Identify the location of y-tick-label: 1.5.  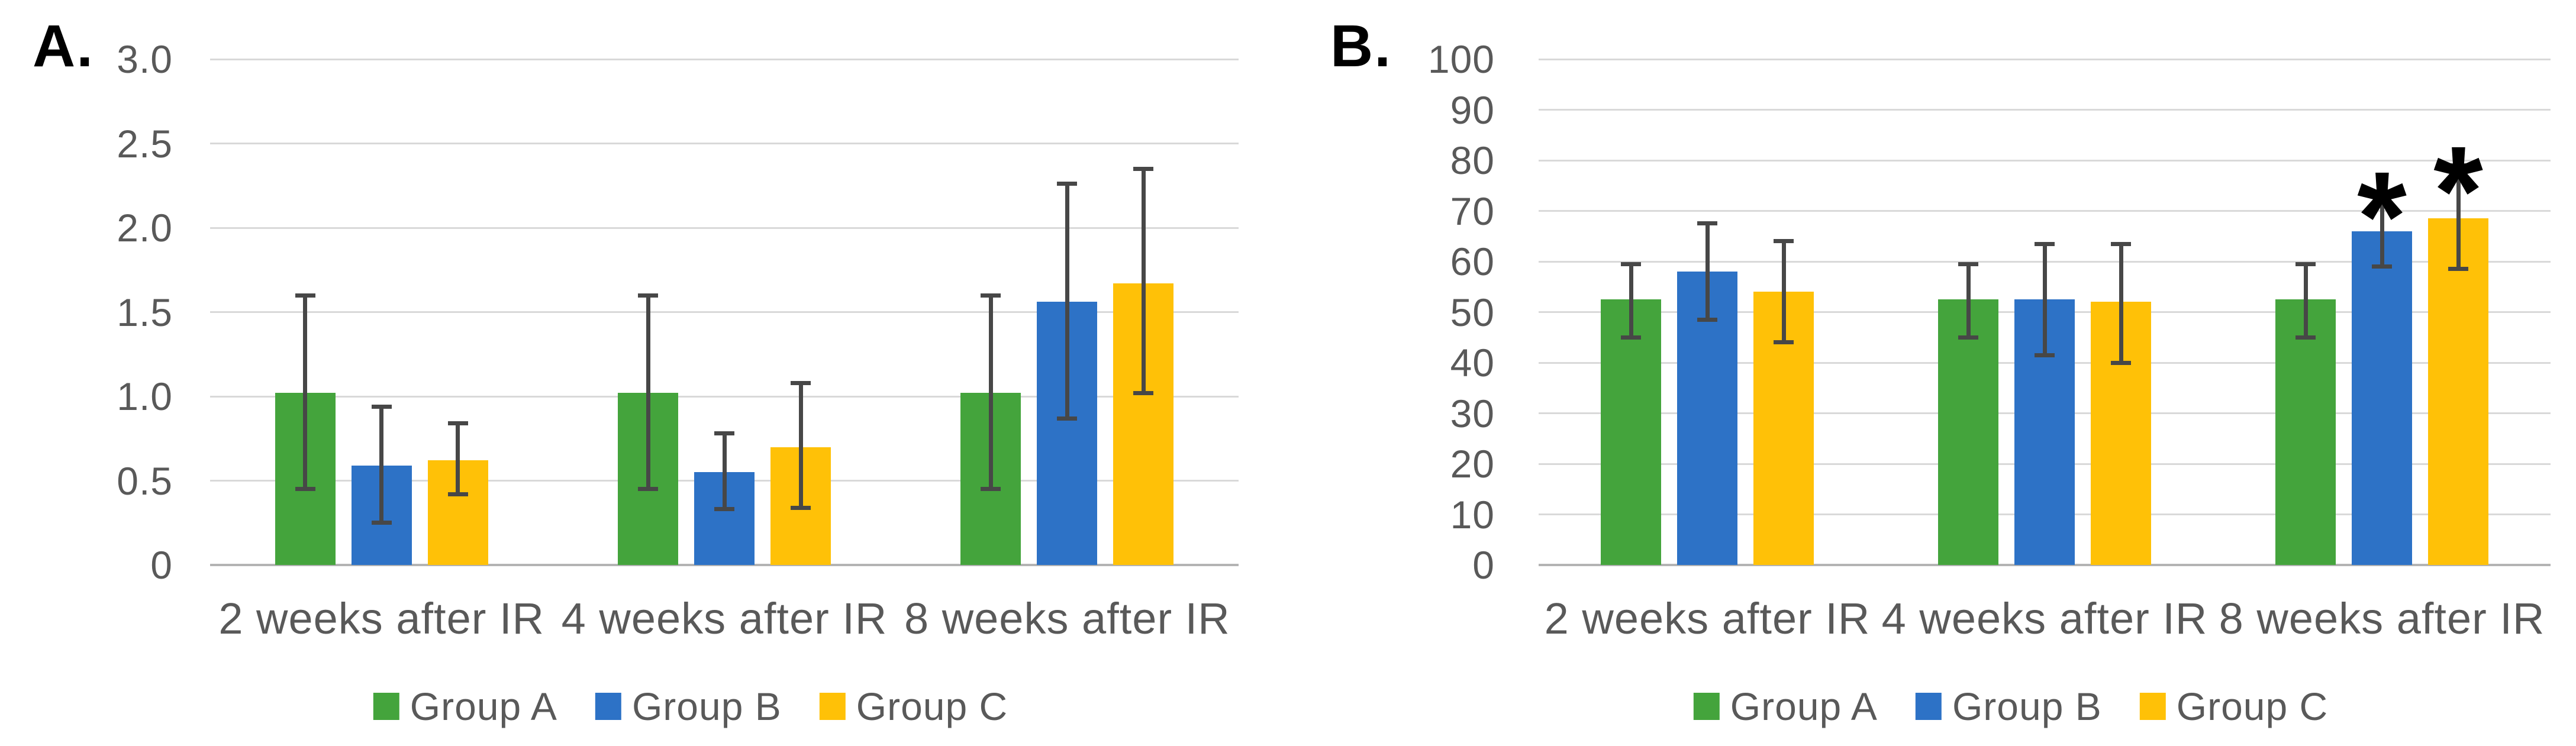
(145, 312).